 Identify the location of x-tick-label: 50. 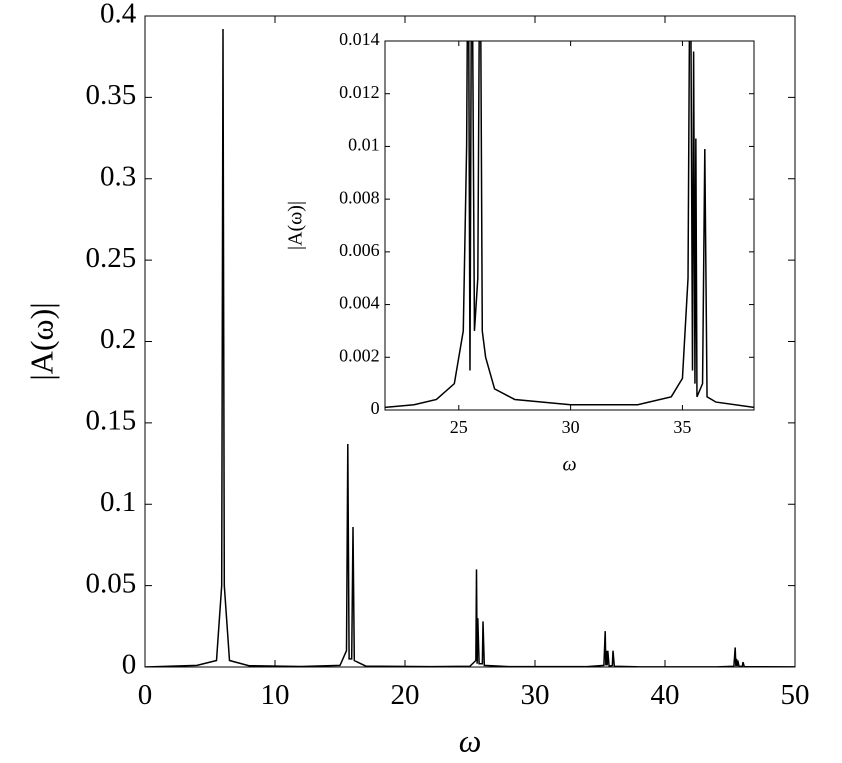
(795, 695).